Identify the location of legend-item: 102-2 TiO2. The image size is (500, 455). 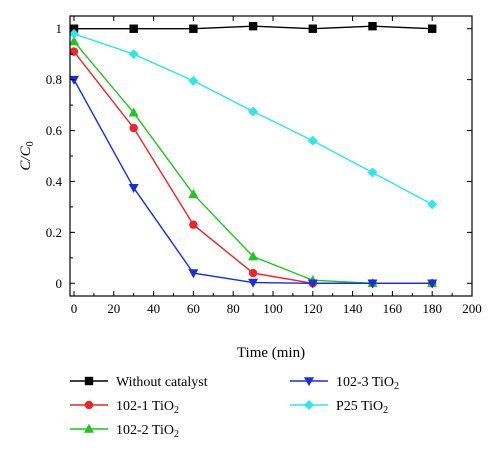
(124, 431).